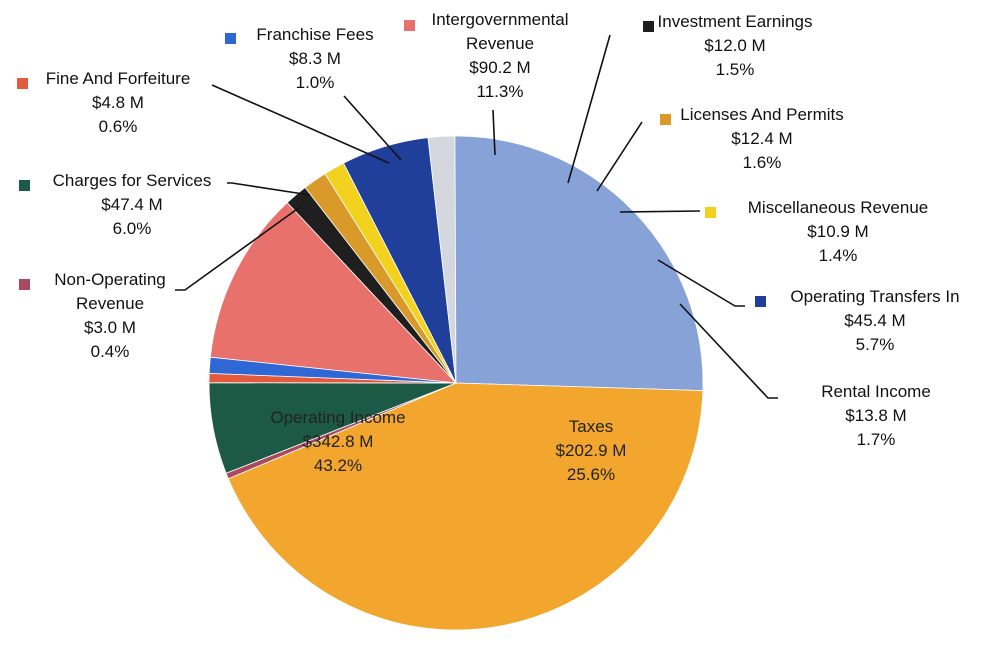 The width and height of the screenshot is (982, 647). I want to click on slice-name-miscellaneous-revenue: Miscellaneous Revenue, so click(838, 207).